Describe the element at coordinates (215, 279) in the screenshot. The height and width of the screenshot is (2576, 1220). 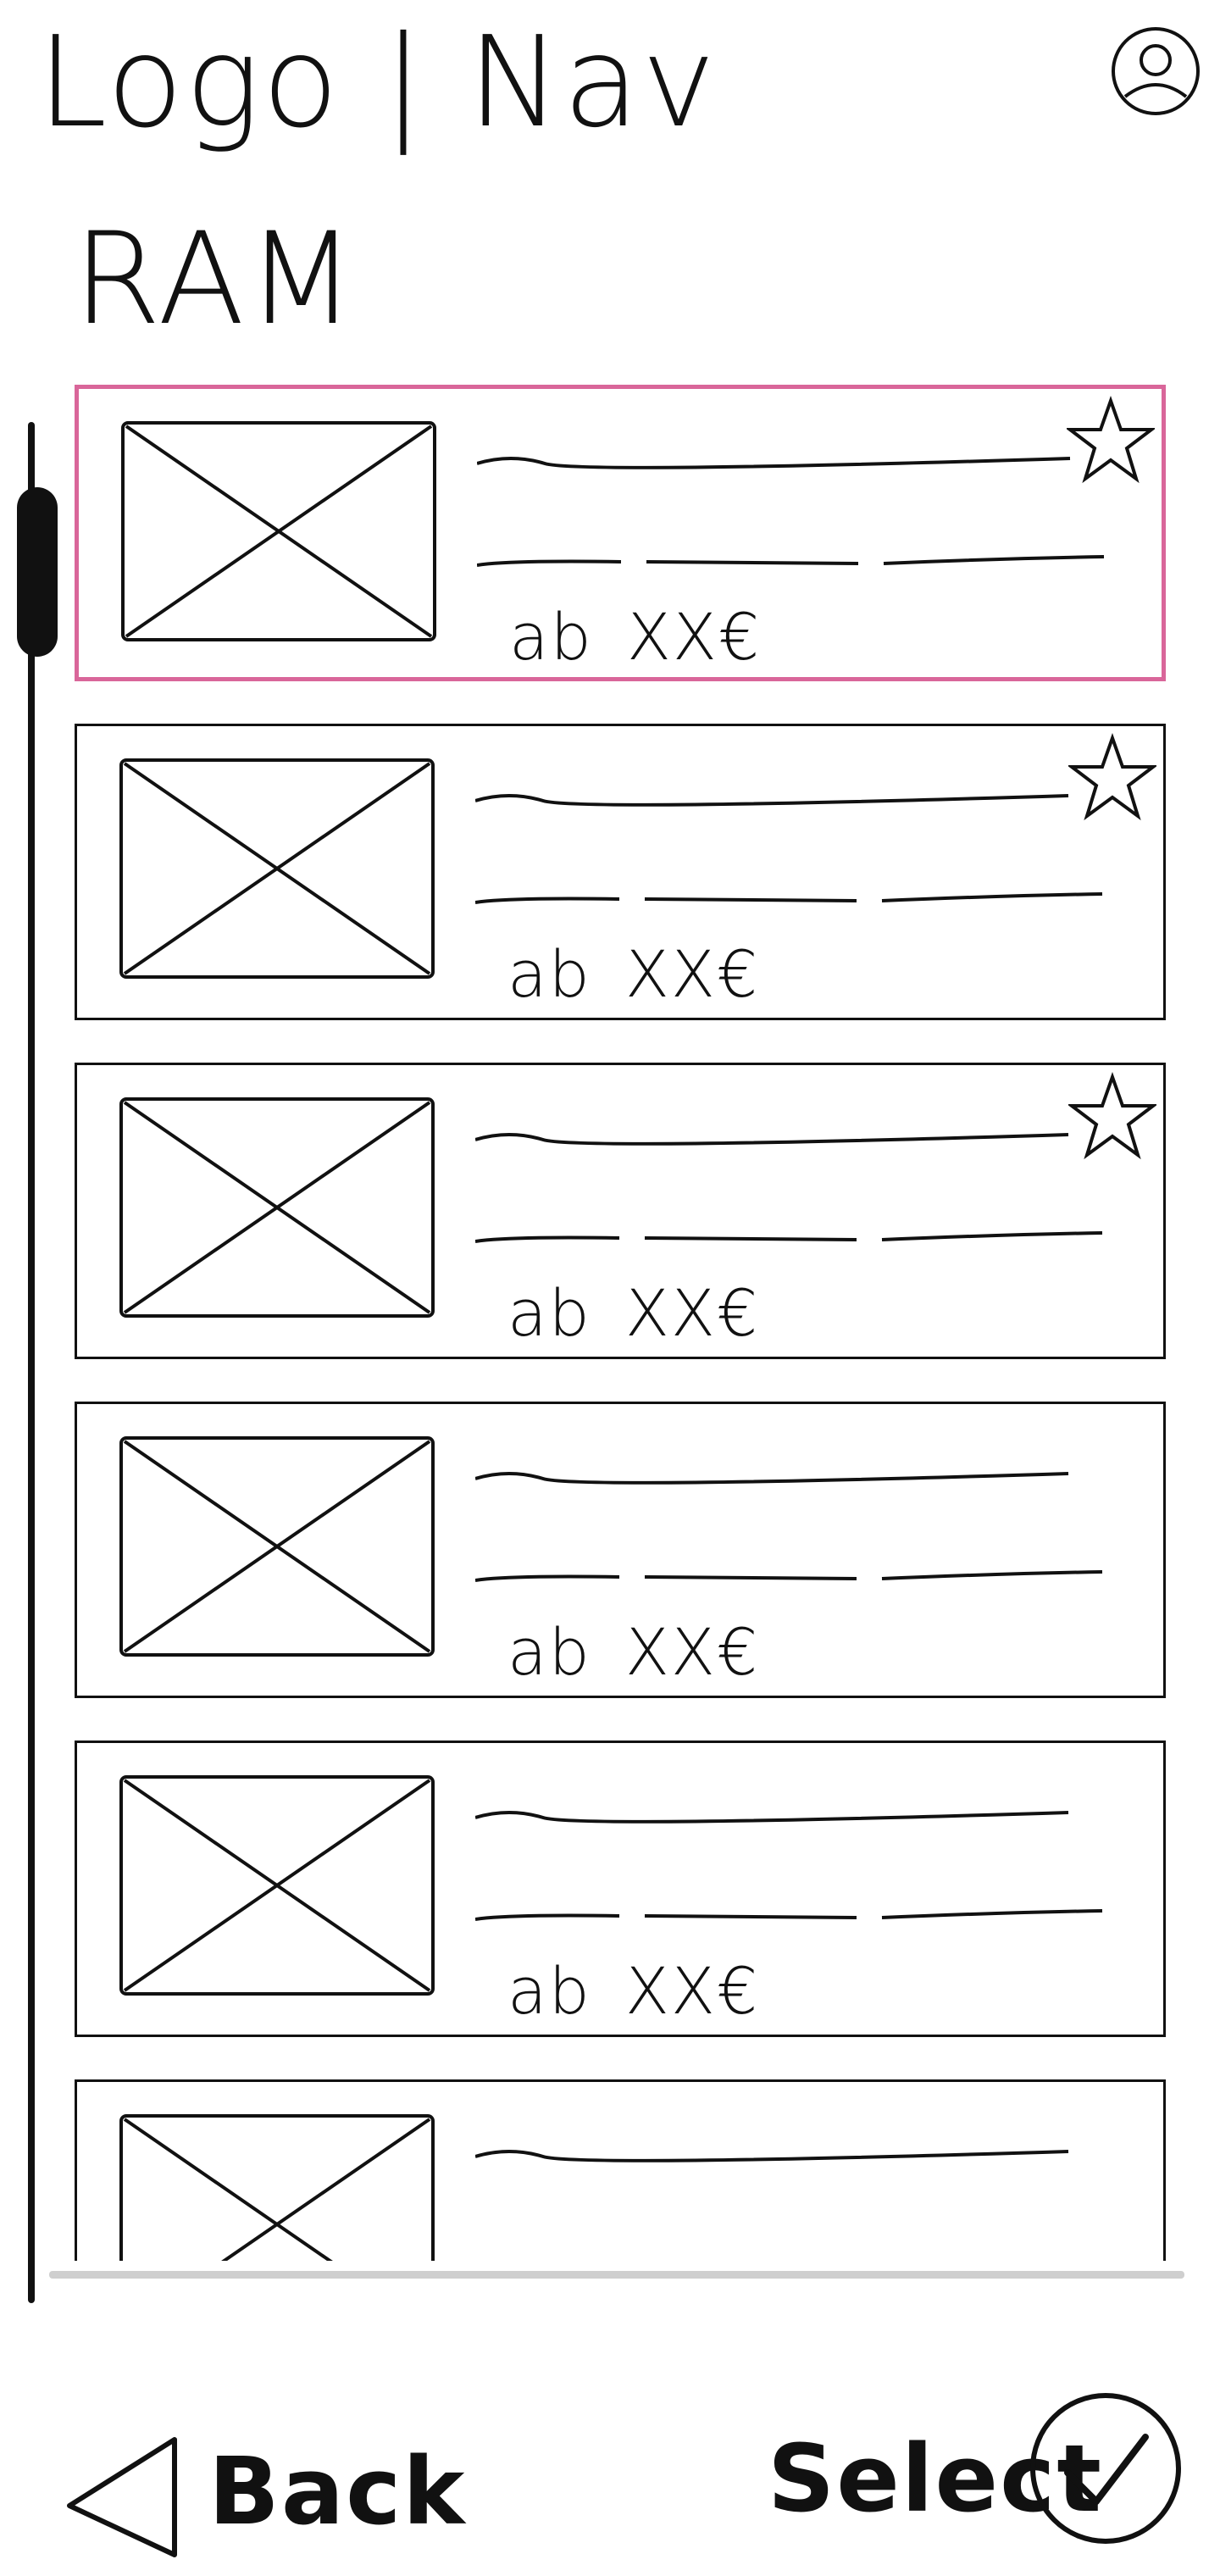
I see `page-title: RAM` at that location.